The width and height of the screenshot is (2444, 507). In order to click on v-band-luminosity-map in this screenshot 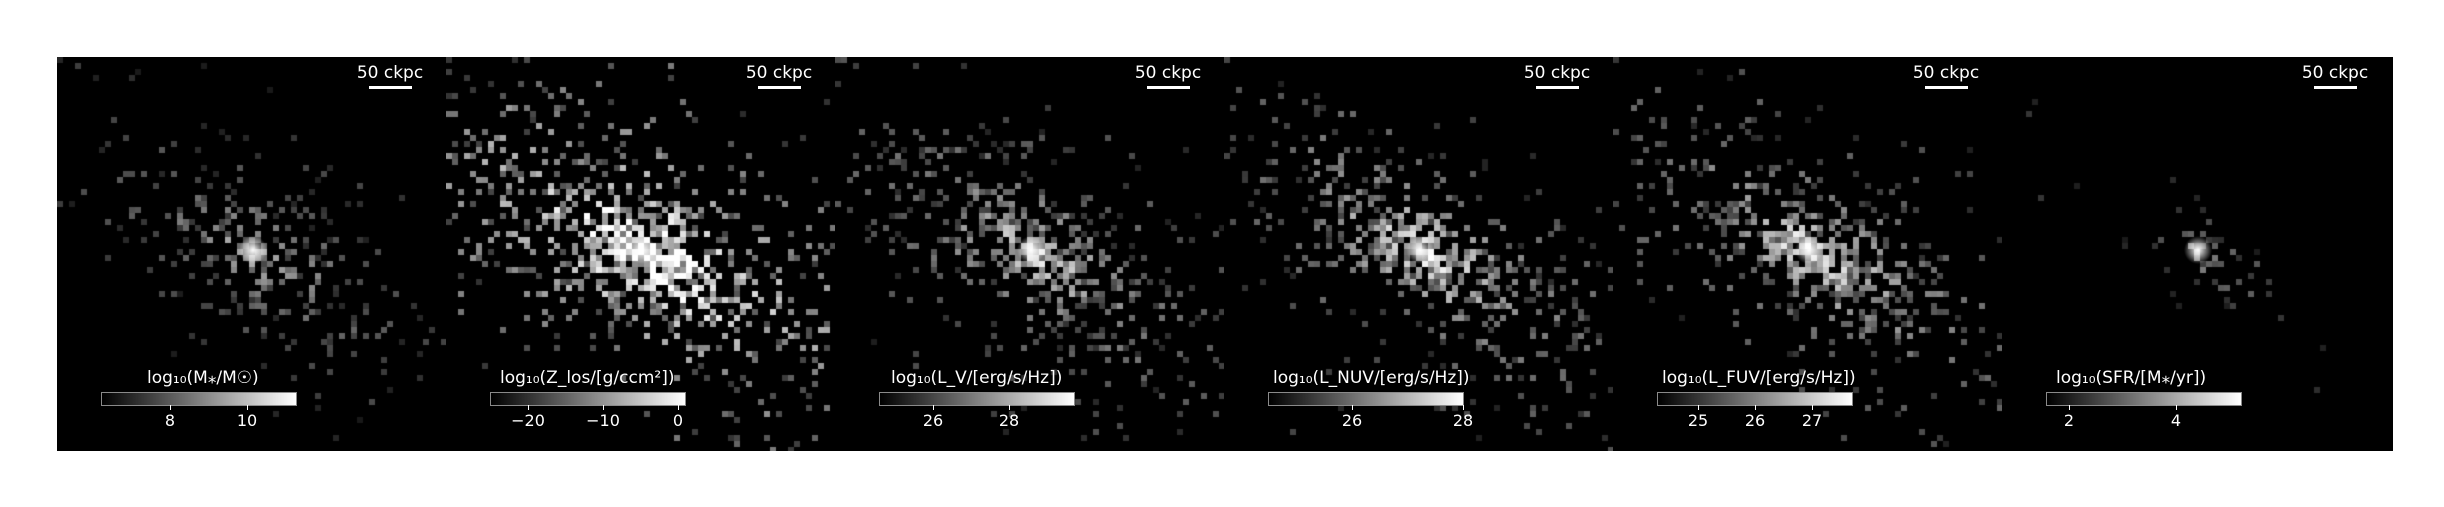, I will do `click(1029, 254)`.